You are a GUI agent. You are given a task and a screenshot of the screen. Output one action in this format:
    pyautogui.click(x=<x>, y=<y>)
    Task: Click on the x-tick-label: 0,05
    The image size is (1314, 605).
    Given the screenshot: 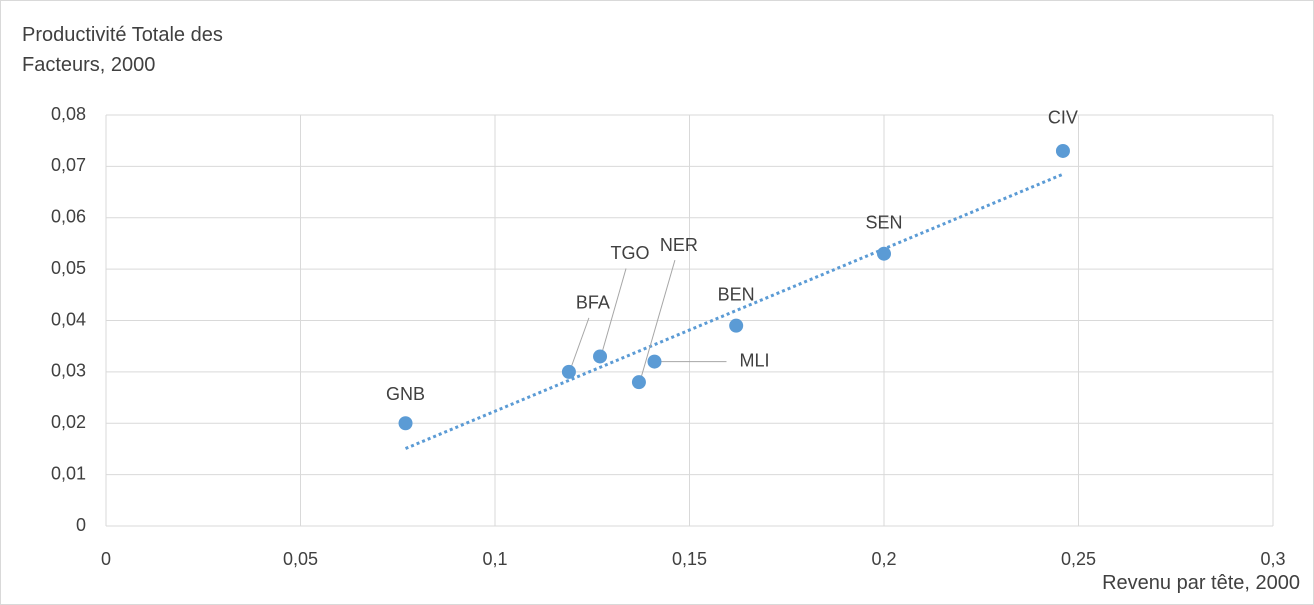 What is the action you would take?
    pyautogui.click(x=300, y=559)
    